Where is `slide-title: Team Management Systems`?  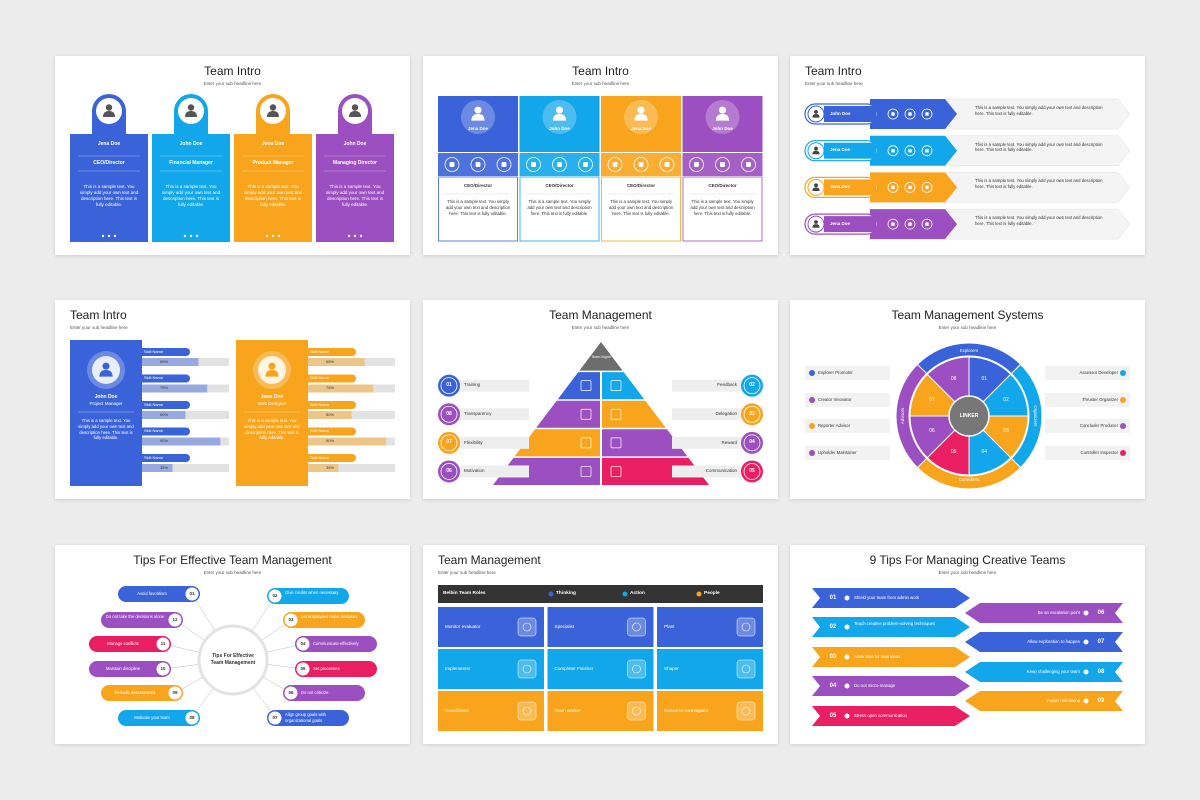
slide-title: Team Management Systems is located at coordinates (967, 315).